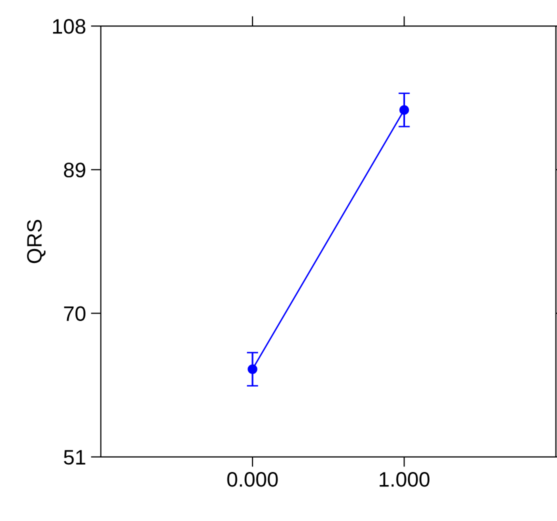 This screenshot has height=521, width=557. I want to click on y-tick-label: 89, so click(75, 170).